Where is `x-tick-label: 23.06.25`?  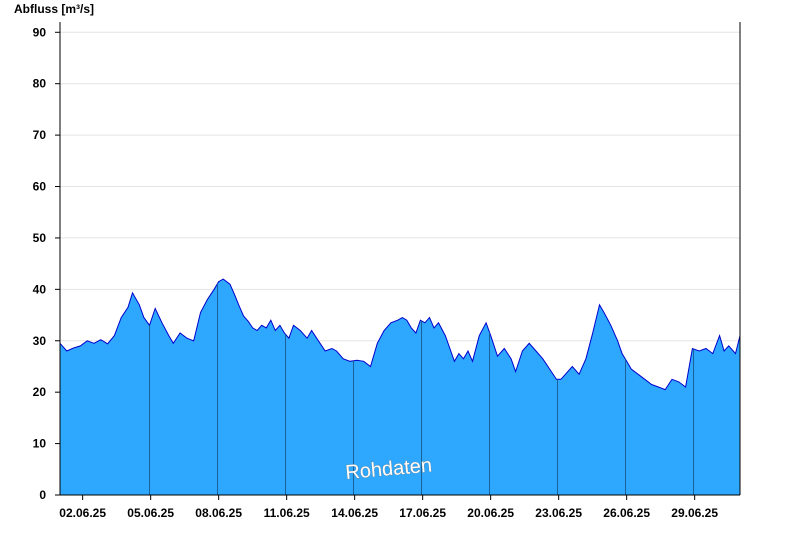
x-tick-label: 23.06.25 is located at coordinates (558, 513).